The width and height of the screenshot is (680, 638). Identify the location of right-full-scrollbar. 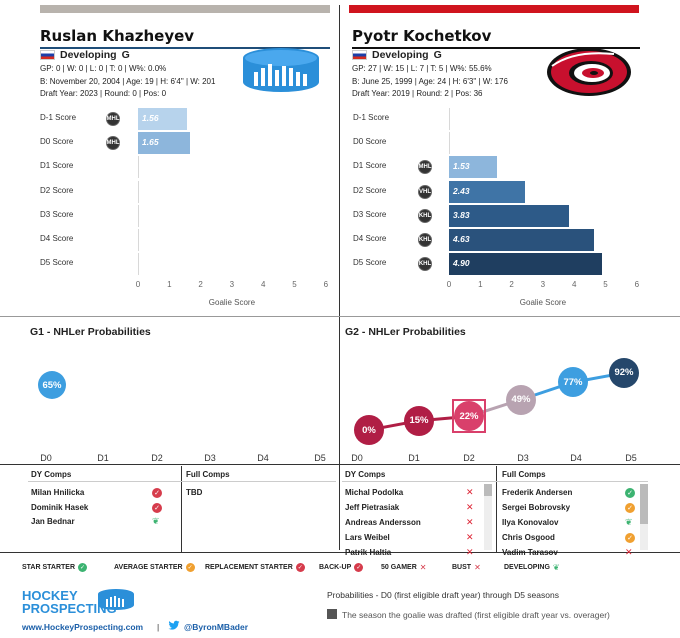
(644, 517).